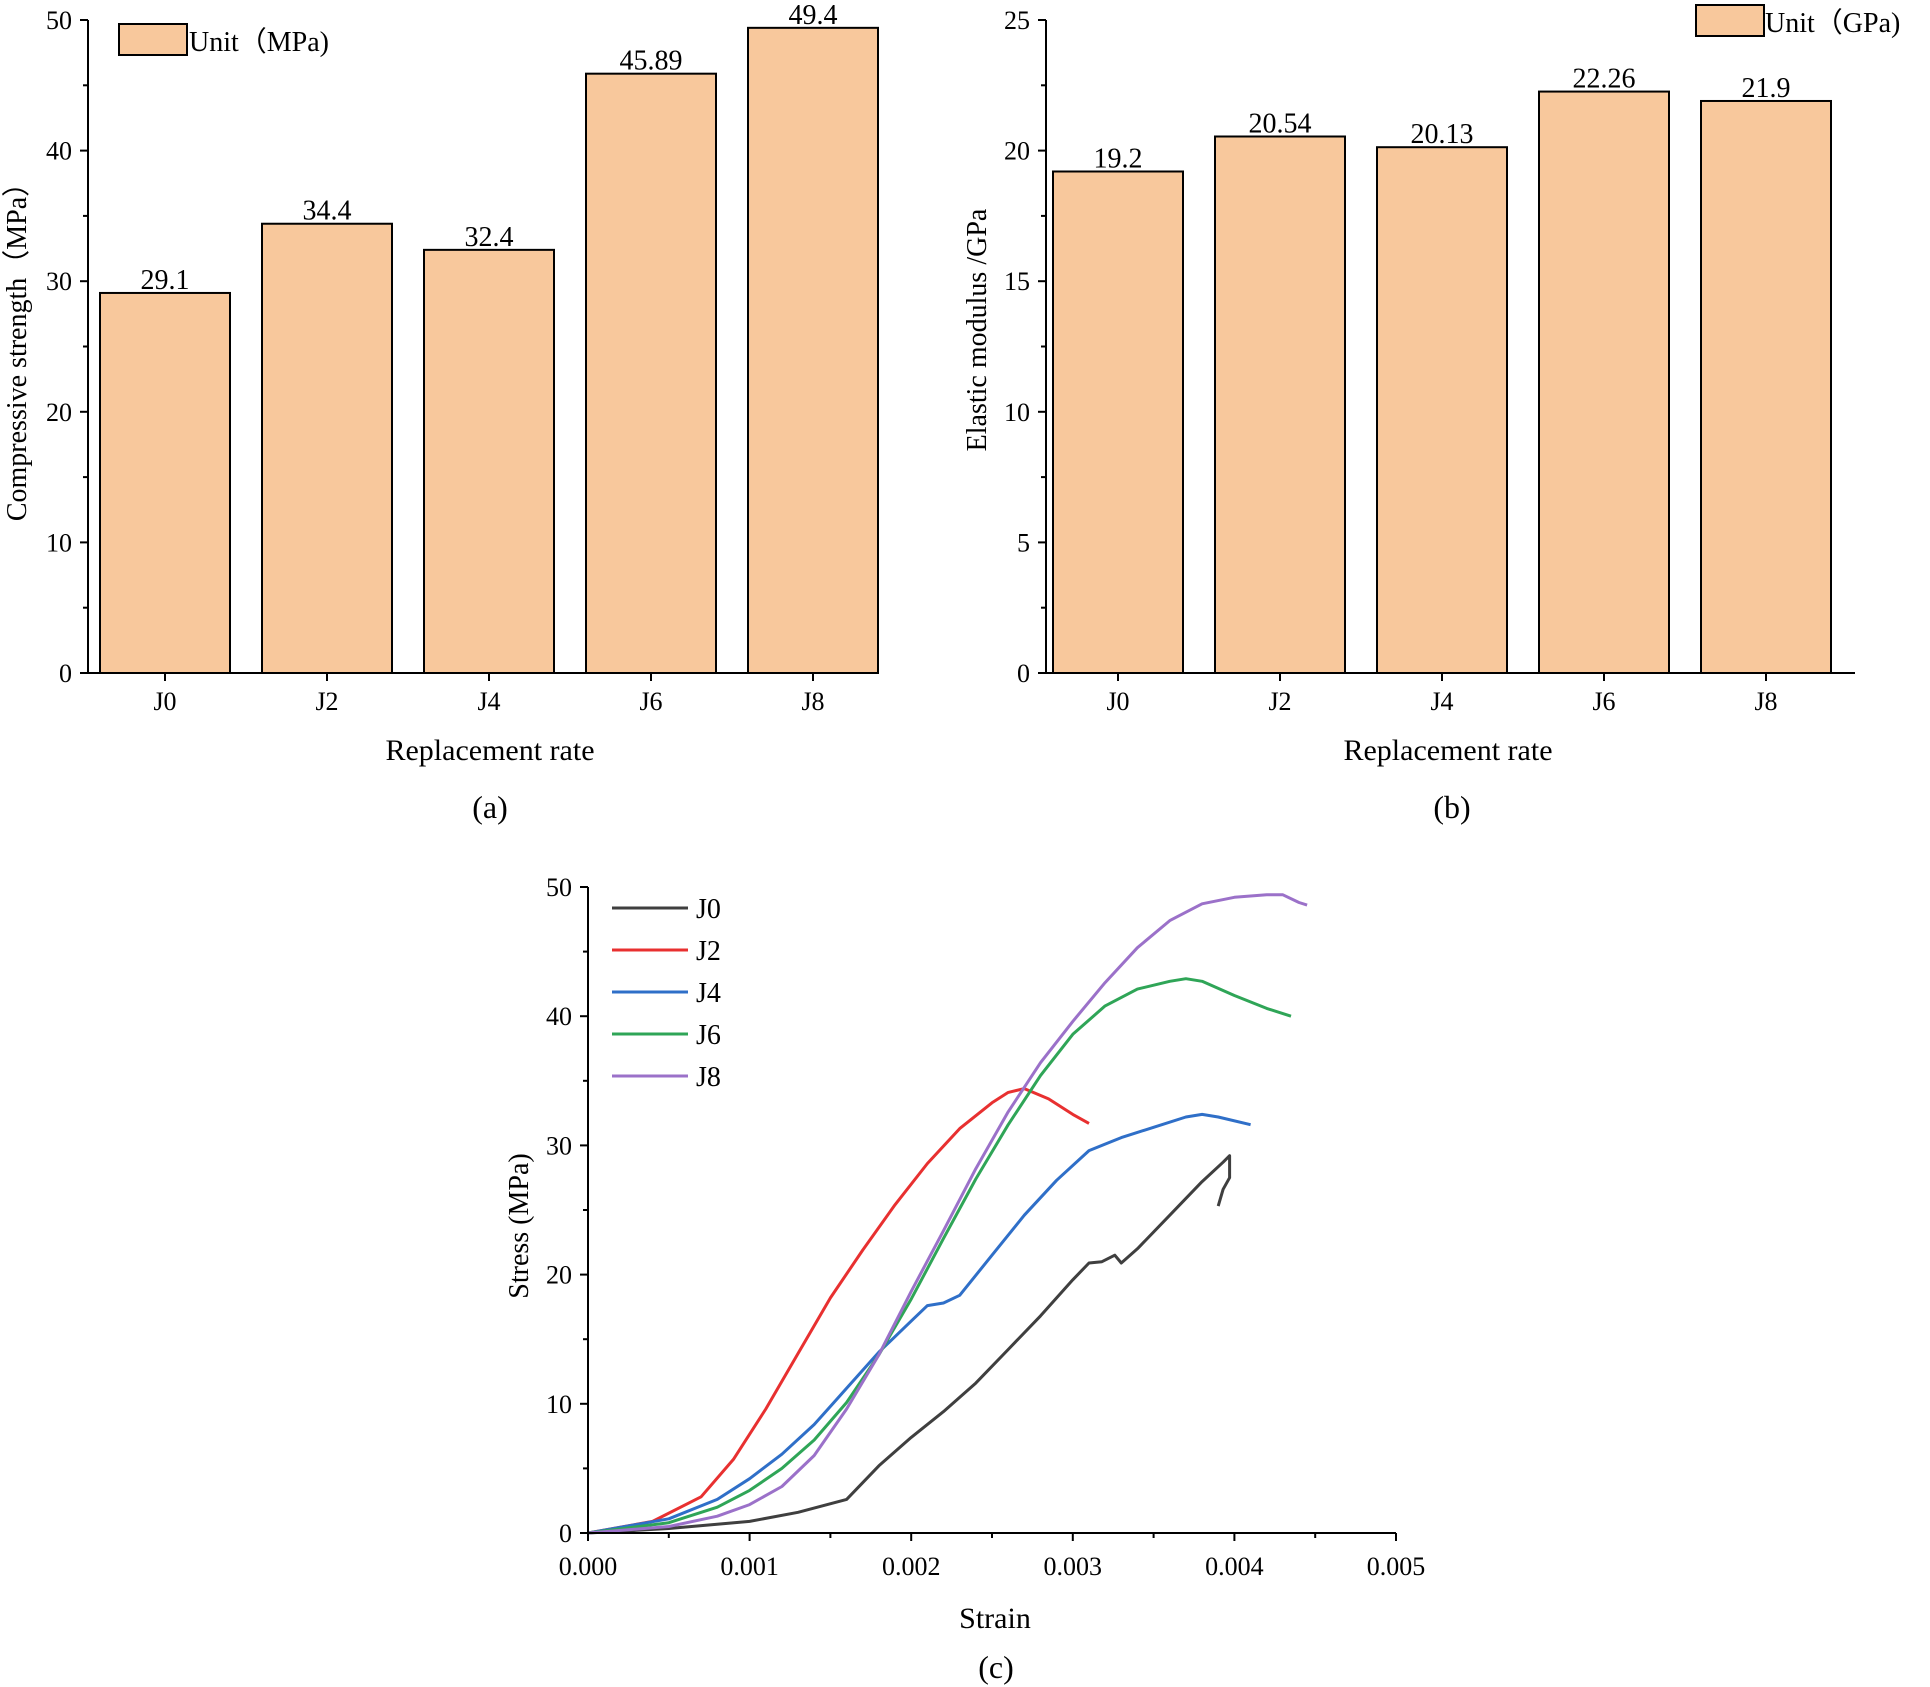  What do you see at coordinates (559, 1145) in the screenshot?
I see `panel-c-ytick-label-30: 30` at bounding box center [559, 1145].